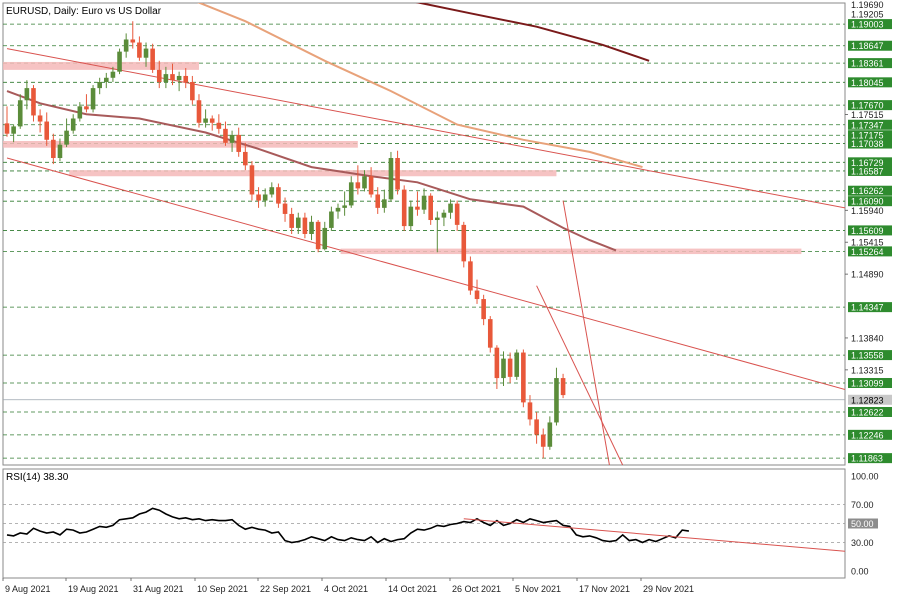  I want to click on x-tick-label: 5 Nov 2021, so click(538, 589).